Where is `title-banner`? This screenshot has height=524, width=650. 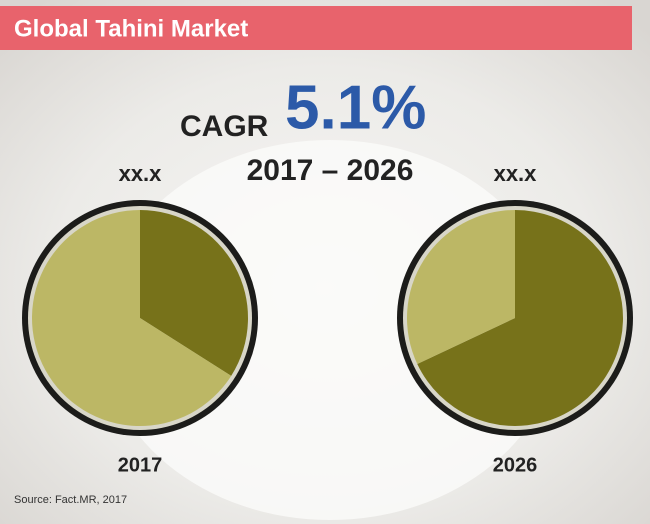
title-banner is located at coordinates (316, 28).